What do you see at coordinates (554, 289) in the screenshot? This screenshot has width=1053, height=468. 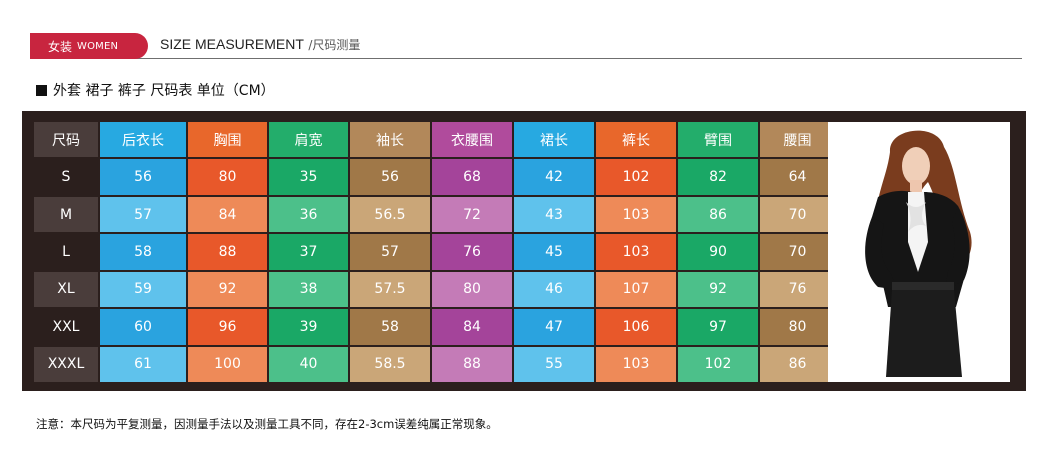 I see `table-cell: 46` at bounding box center [554, 289].